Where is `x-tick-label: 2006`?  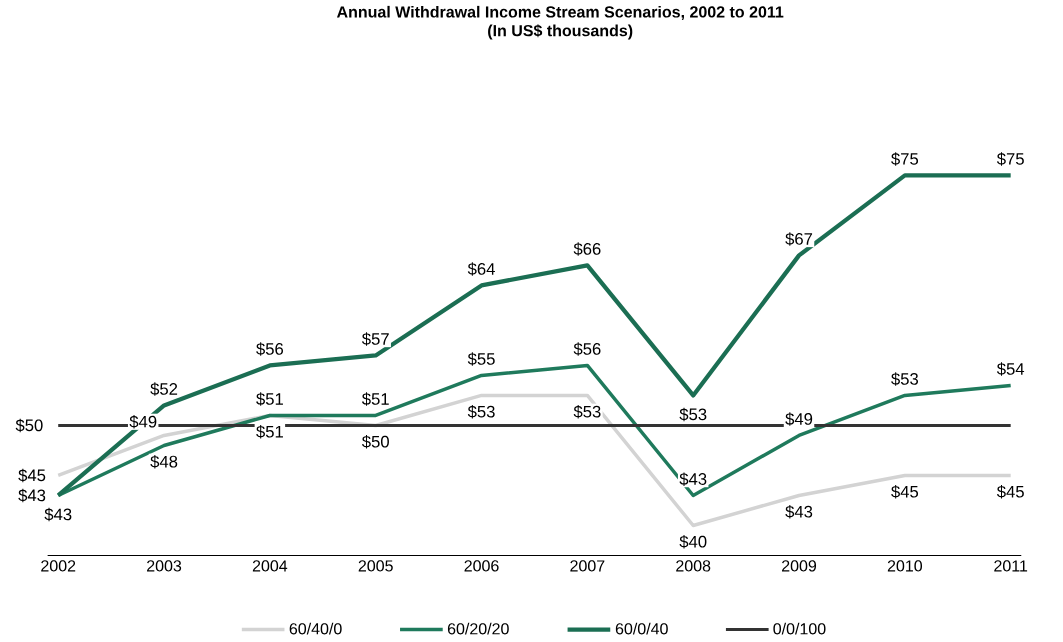 x-tick-label: 2006 is located at coordinates (481, 566).